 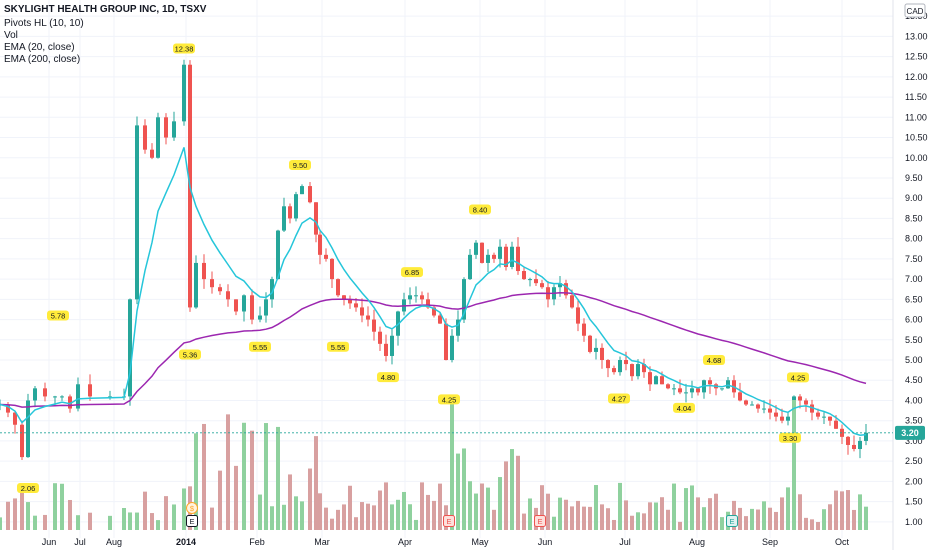 What do you see at coordinates (192, 508) in the screenshot?
I see `dividend-icon` at bounding box center [192, 508].